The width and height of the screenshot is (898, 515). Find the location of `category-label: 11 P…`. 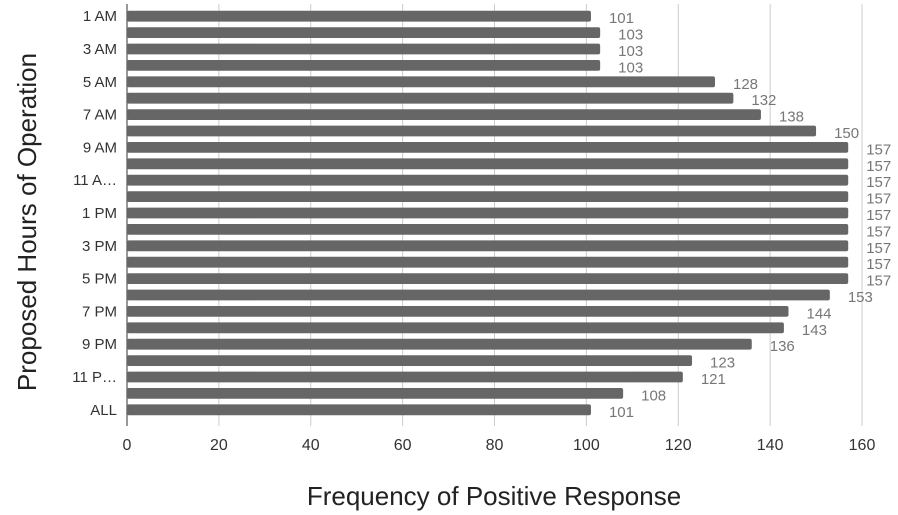

category-label: 11 P… is located at coordinates (94, 377).